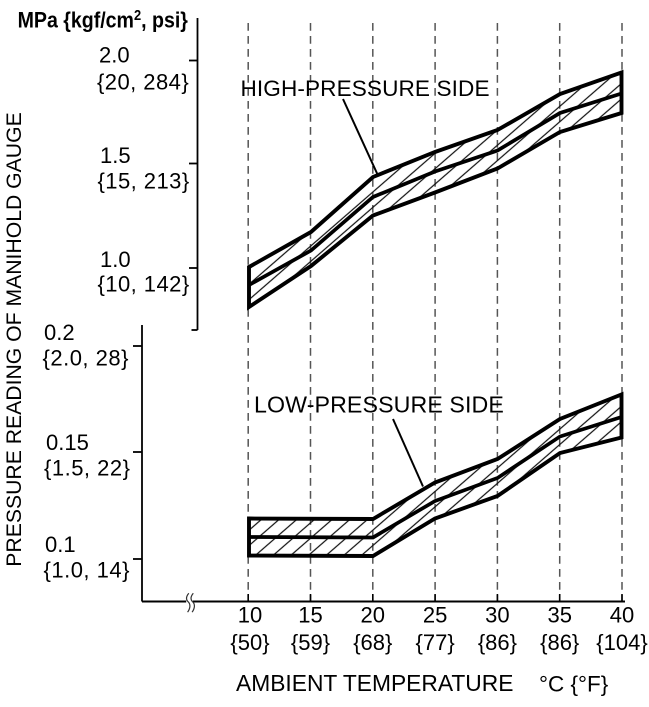 The height and width of the screenshot is (707, 649). What do you see at coordinates (497, 615) in the screenshot?
I see `svg-text: 30` at bounding box center [497, 615].